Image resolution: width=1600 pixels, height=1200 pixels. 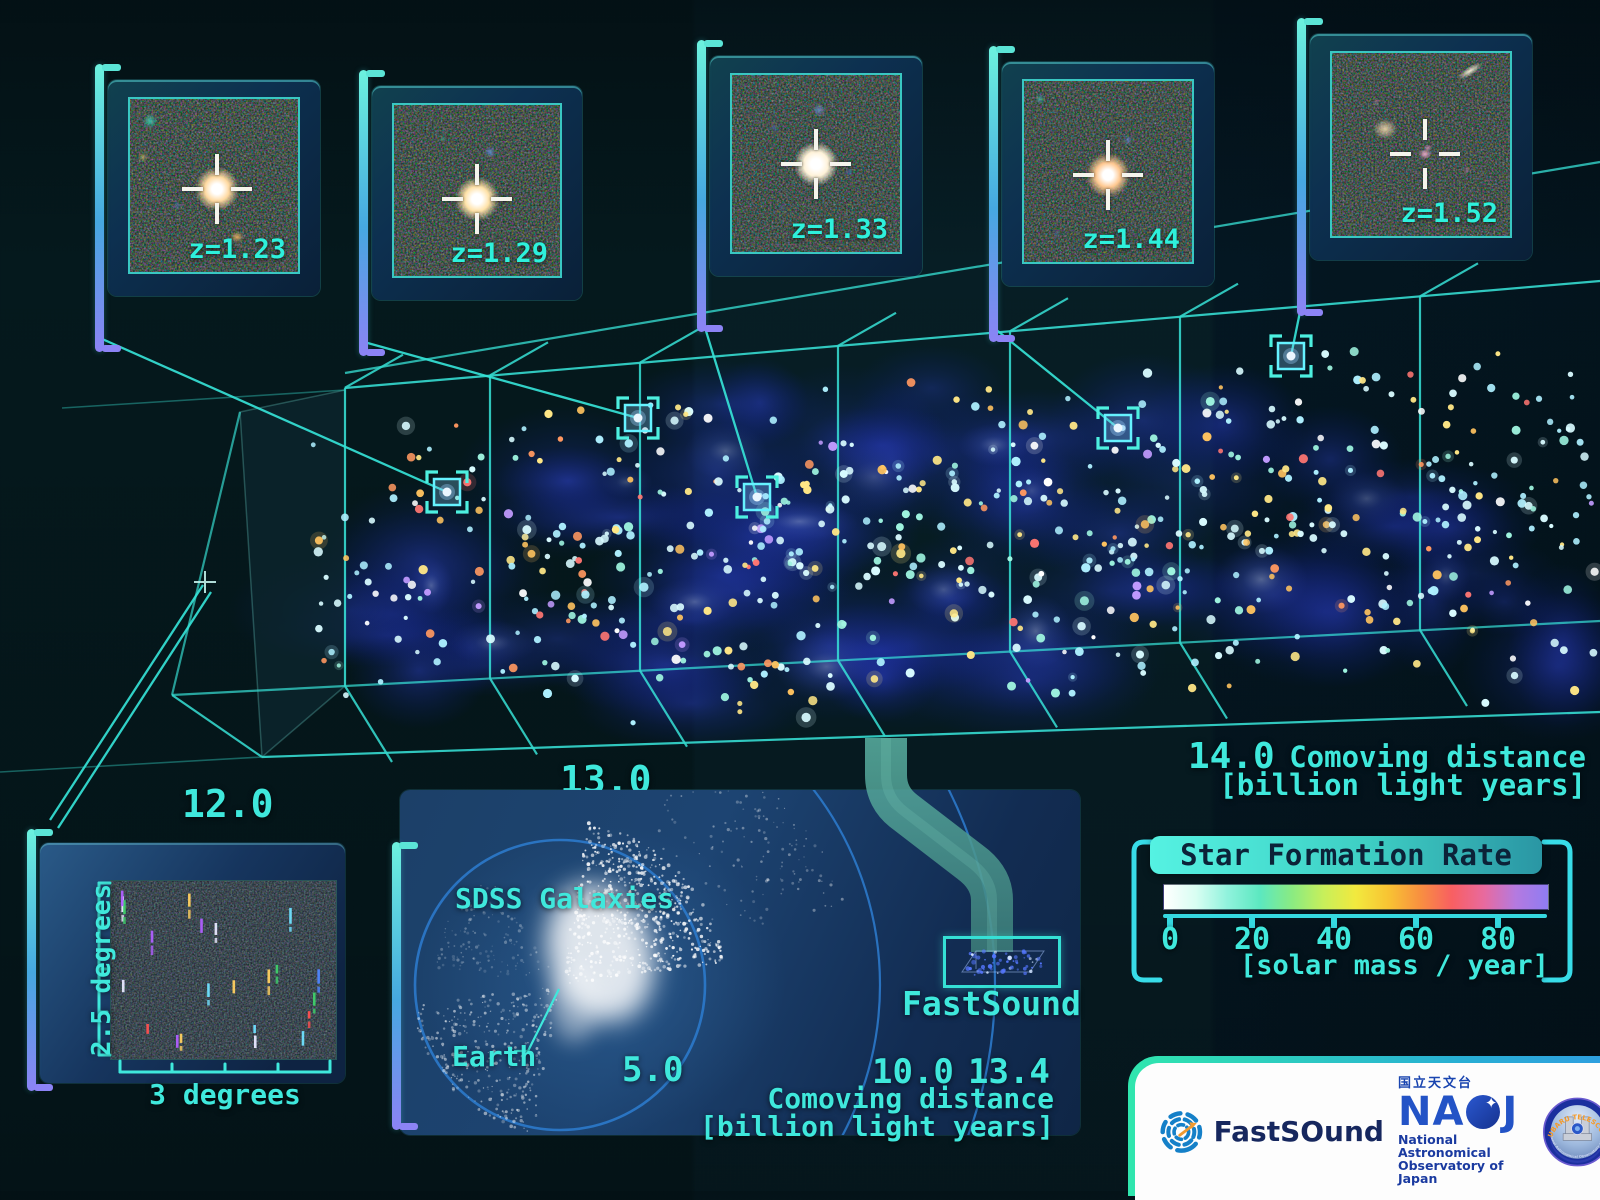 I want to click on distance-label-12: 12.0, so click(x=228, y=804).